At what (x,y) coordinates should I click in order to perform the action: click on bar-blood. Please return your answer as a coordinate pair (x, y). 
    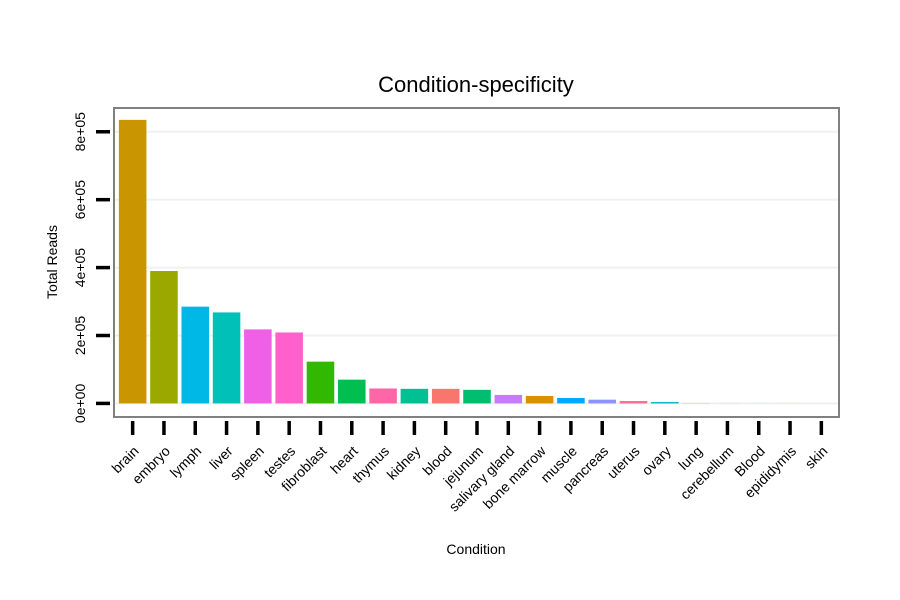
    Looking at the image, I should click on (445, 396).